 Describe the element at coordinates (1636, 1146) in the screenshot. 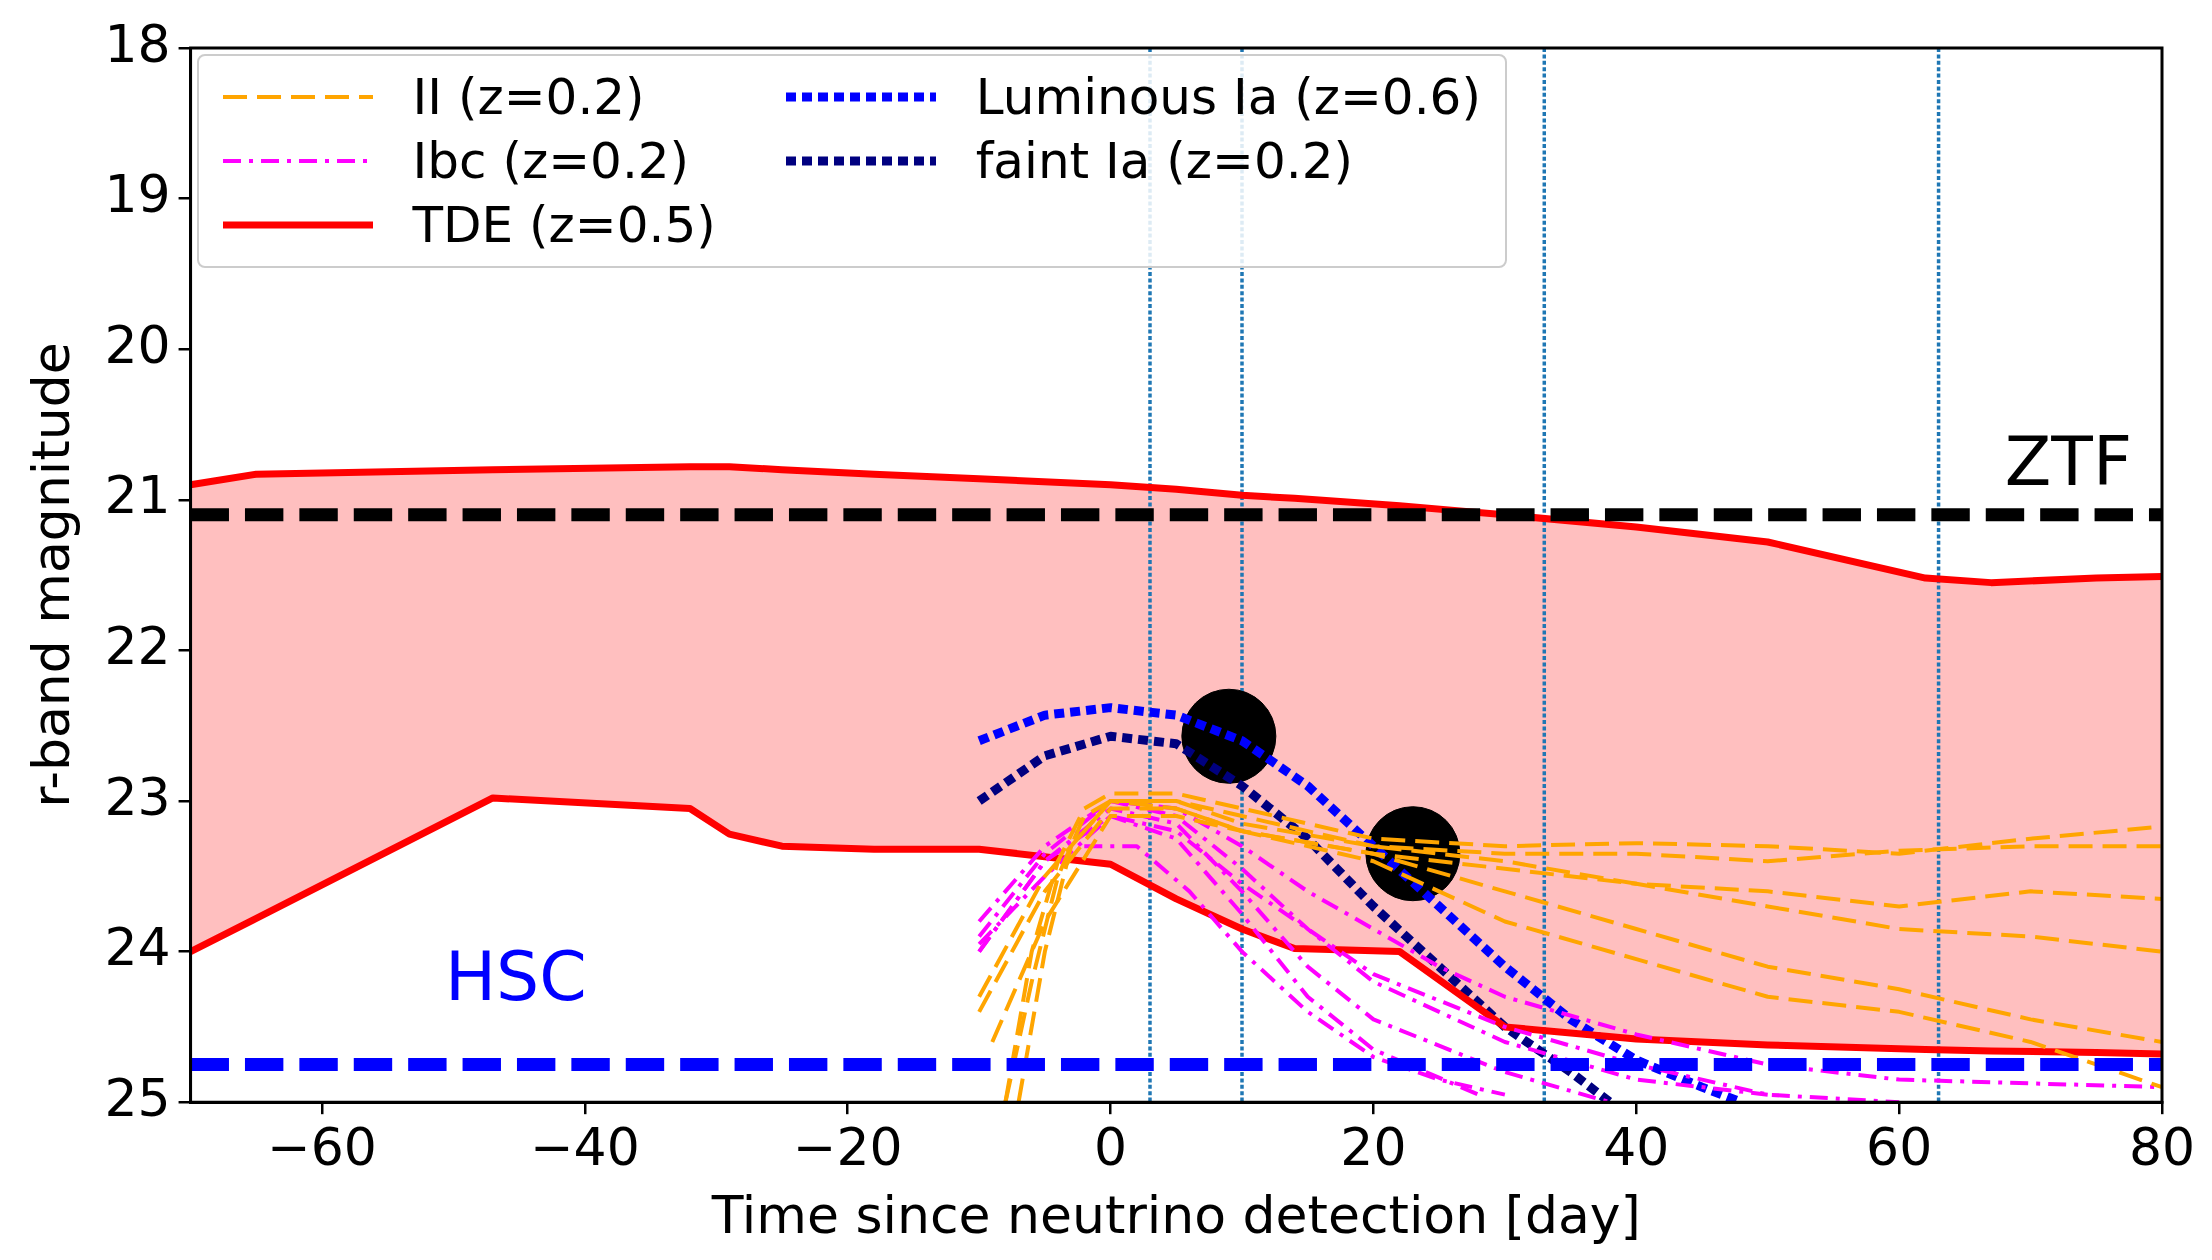

I see `x-tick-label: 40` at that location.